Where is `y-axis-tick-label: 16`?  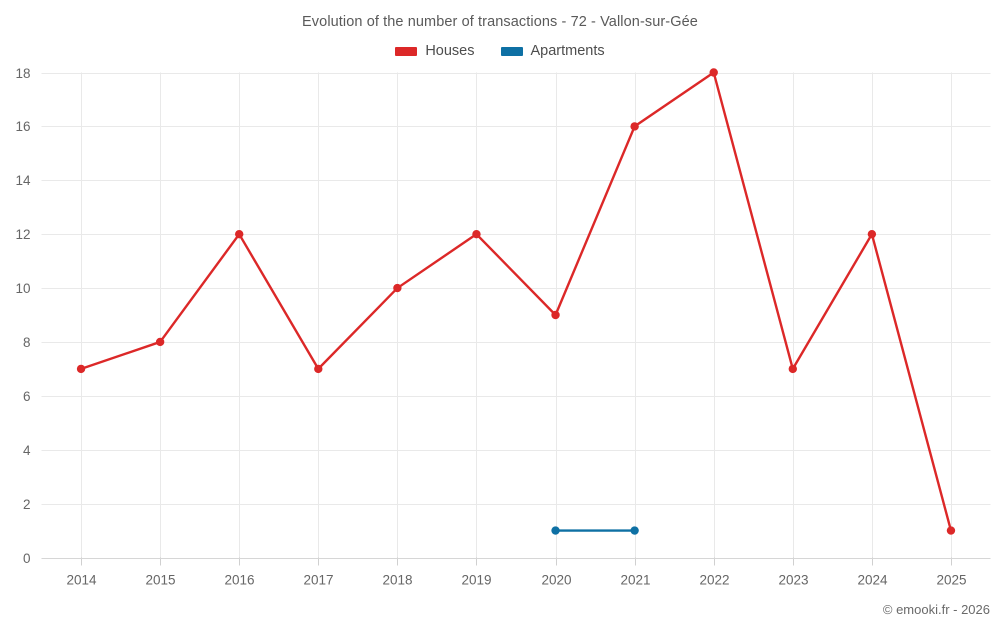
y-axis-tick-label: 16 is located at coordinates (22, 126).